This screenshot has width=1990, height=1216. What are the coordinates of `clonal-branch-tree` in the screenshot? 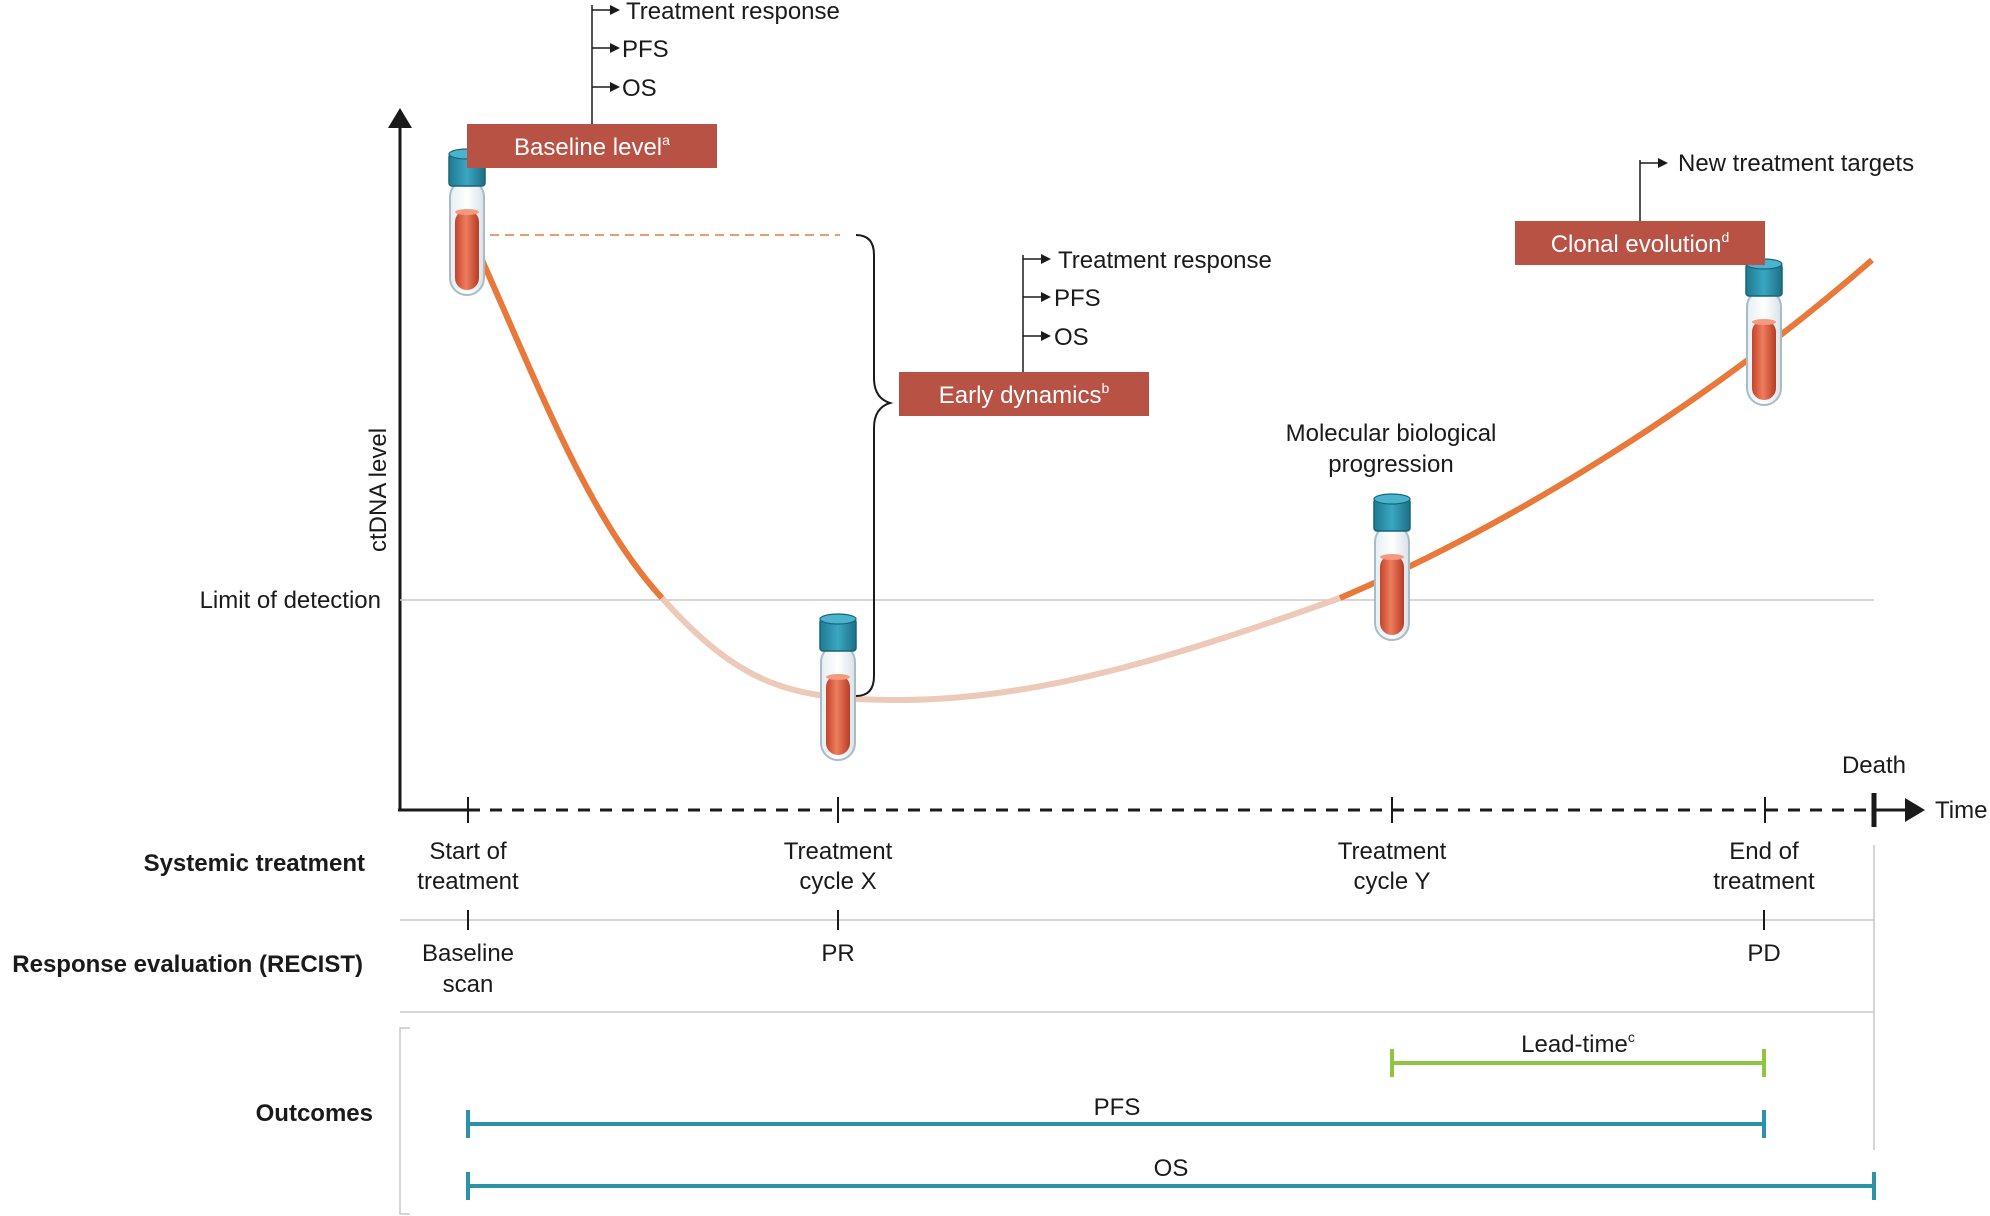 It's located at (1653, 189).